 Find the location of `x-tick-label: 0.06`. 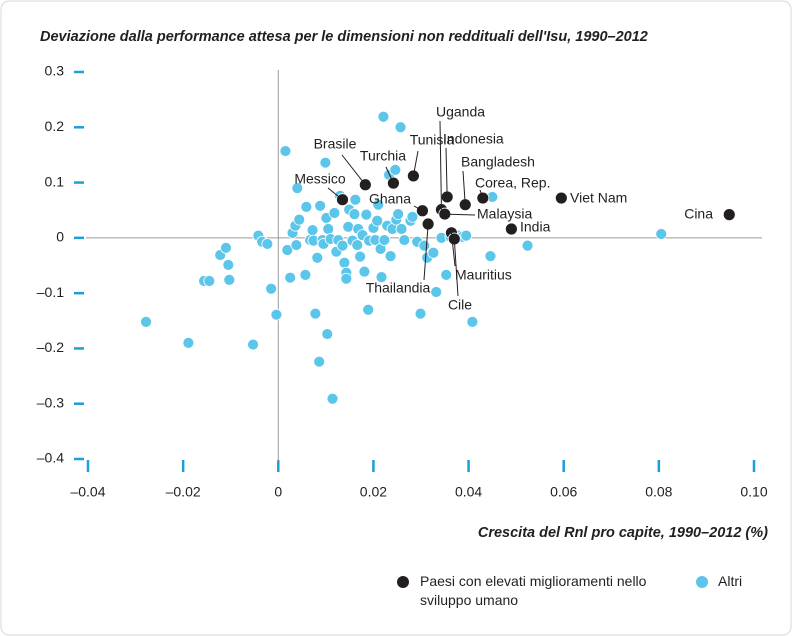

x-tick-label: 0.06 is located at coordinates (563, 492).